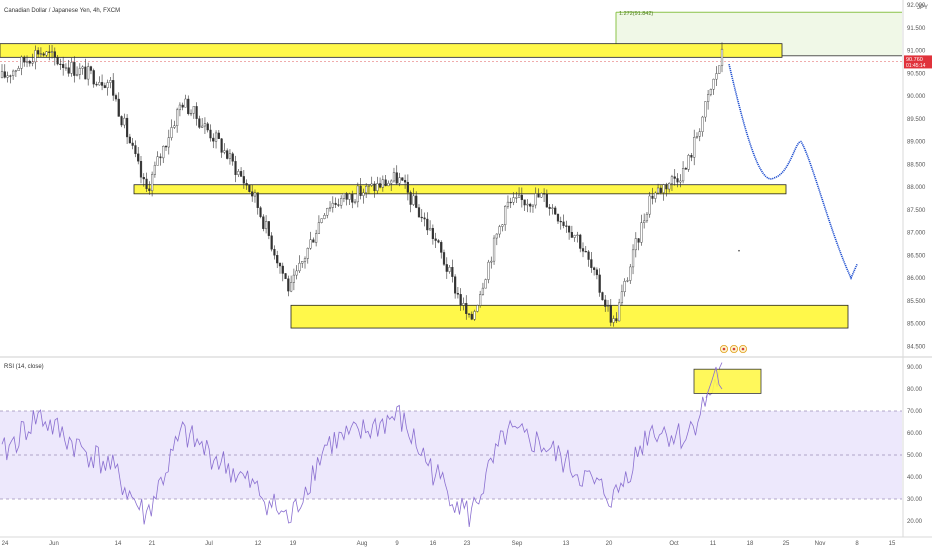 This screenshot has width=932, height=550. I want to click on rsi-line-tail, so click(714, 382).